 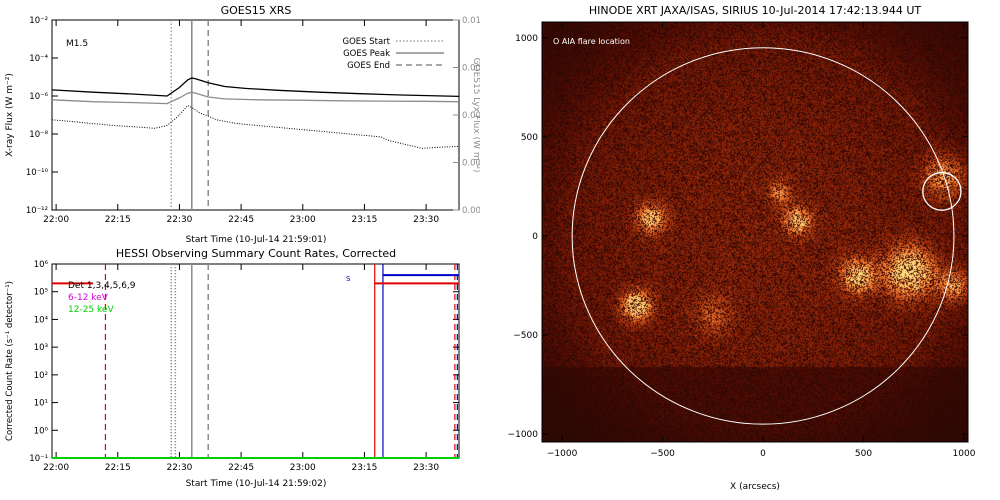 What do you see at coordinates (662, 454) in the screenshot?
I see `xrt-x-tick-label: −500` at bounding box center [662, 454].